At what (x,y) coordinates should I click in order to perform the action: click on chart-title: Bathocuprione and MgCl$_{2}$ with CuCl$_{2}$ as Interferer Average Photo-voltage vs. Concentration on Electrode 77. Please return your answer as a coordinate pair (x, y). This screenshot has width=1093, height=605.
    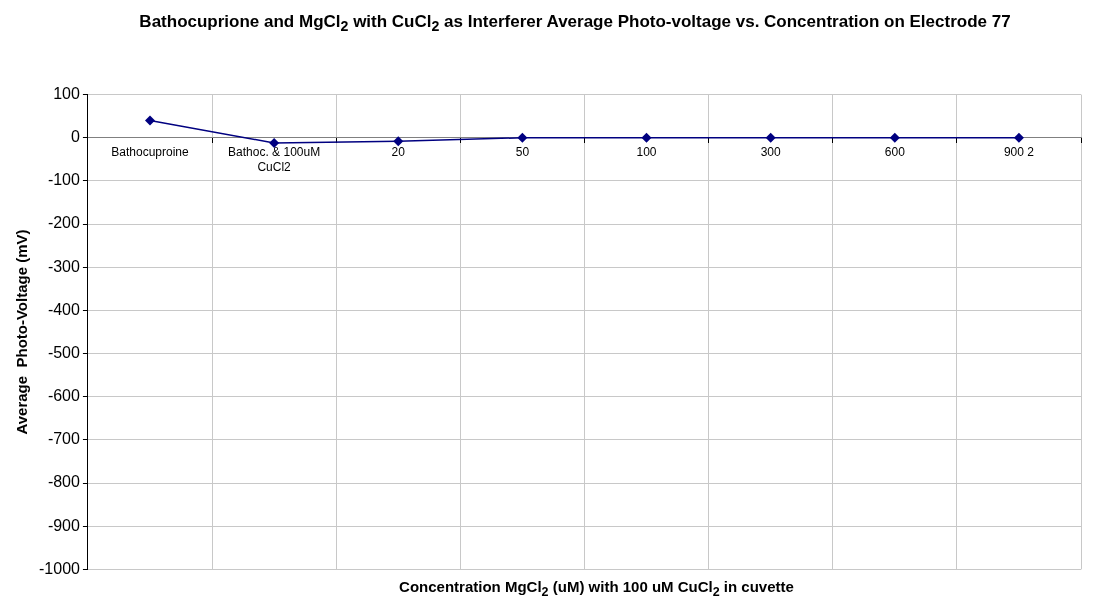
    Looking at the image, I should click on (575, 24).